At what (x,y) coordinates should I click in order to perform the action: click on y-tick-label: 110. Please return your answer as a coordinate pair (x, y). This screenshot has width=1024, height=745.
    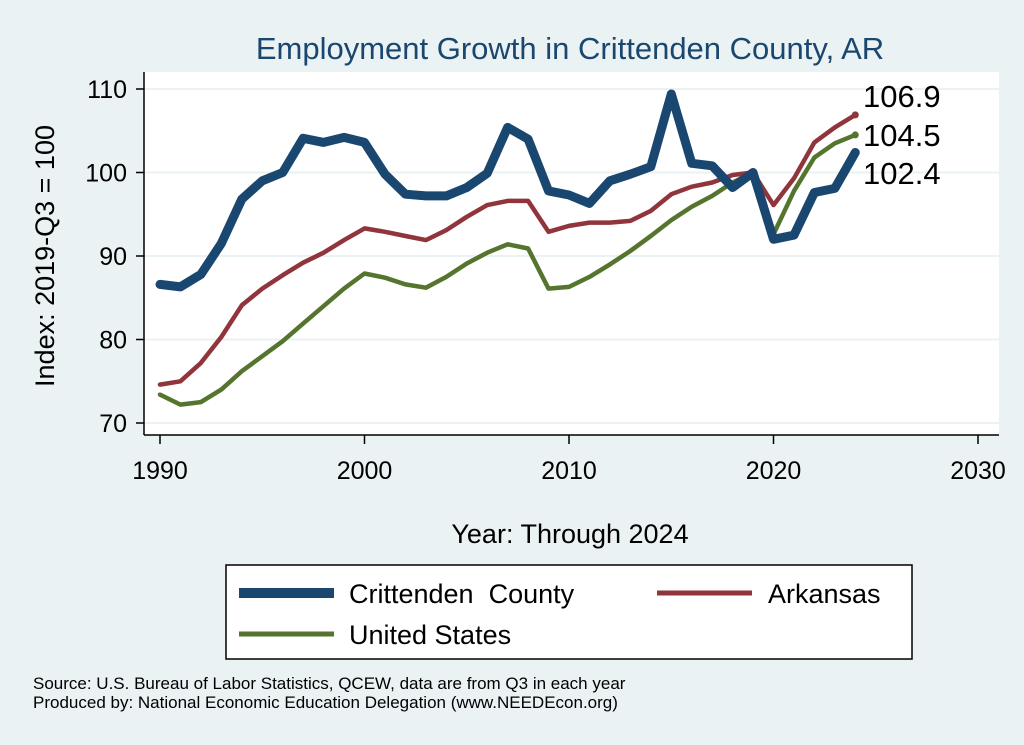
    Looking at the image, I should click on (107, 90).